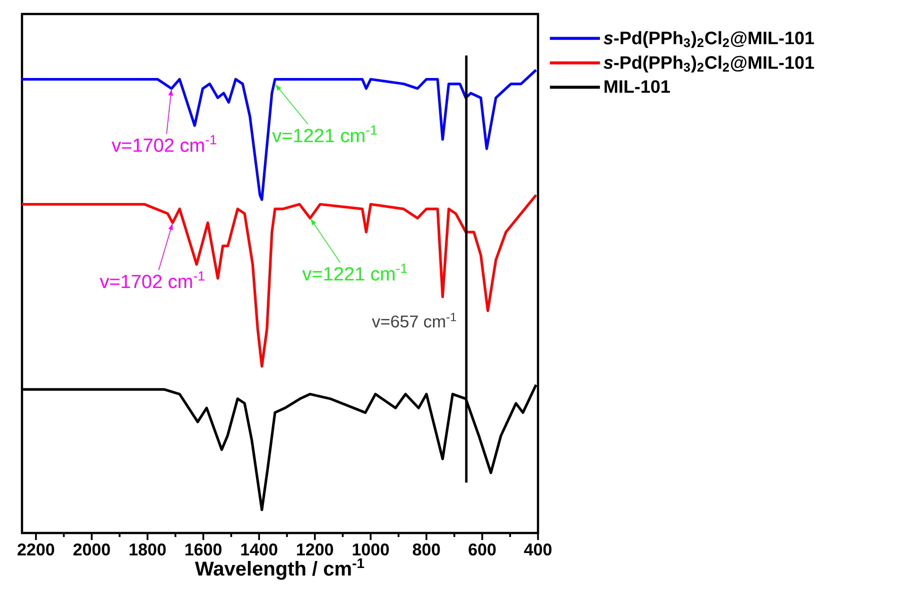 This screenshot has width=904, height=604. I want to click on x-tick-label: 1200, so click(315, 550).